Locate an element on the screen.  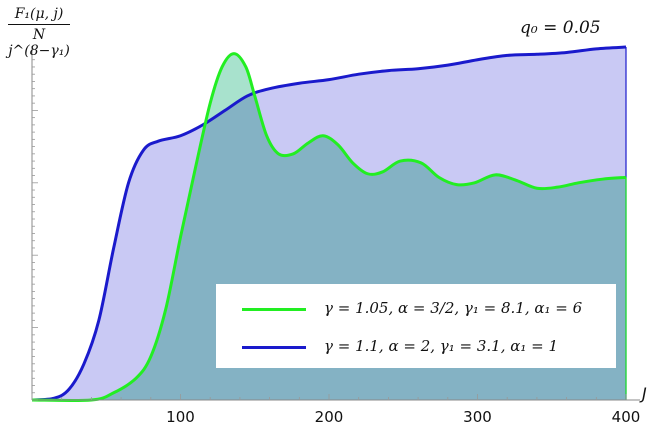
x-tick-label: 300 is located at coordinates (477, 417).